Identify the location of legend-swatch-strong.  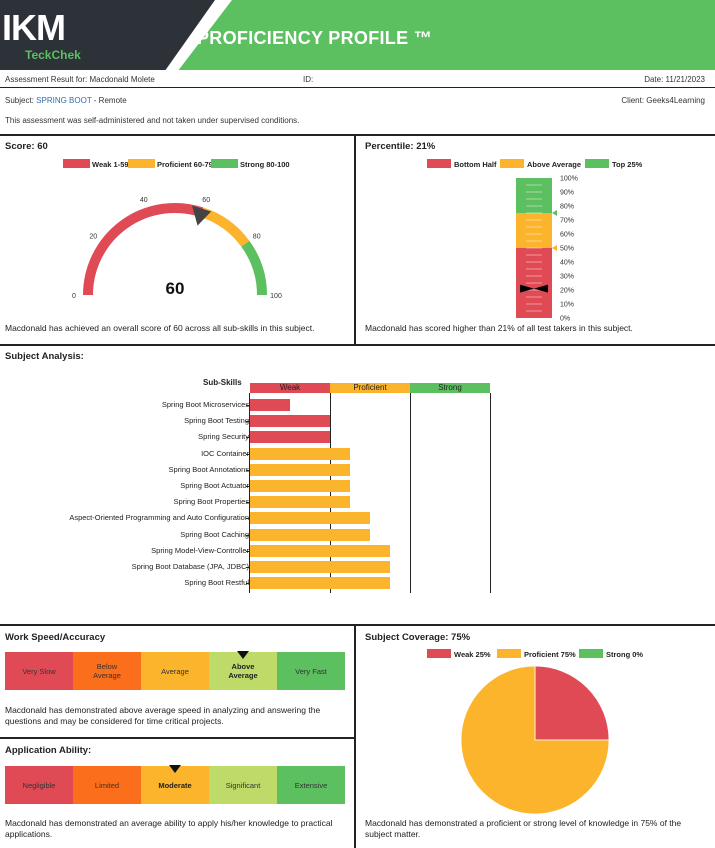
(224, 163).